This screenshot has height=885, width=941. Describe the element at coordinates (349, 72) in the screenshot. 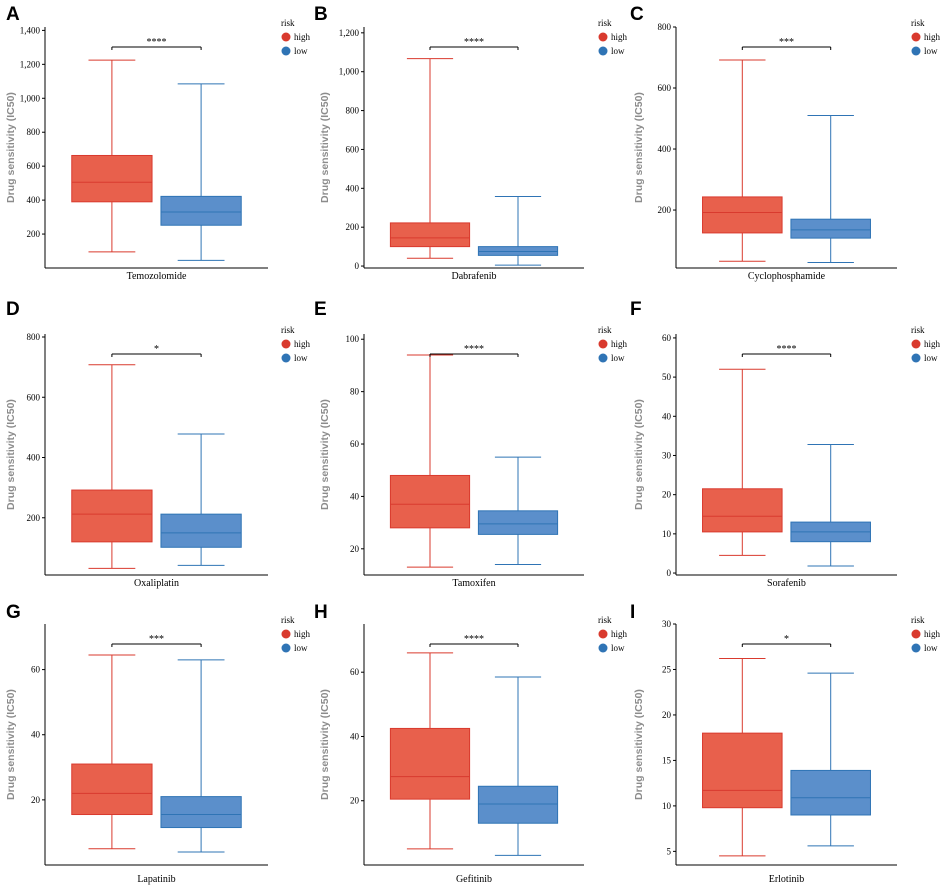

I see `y-tick-label: 1,000` at that location.